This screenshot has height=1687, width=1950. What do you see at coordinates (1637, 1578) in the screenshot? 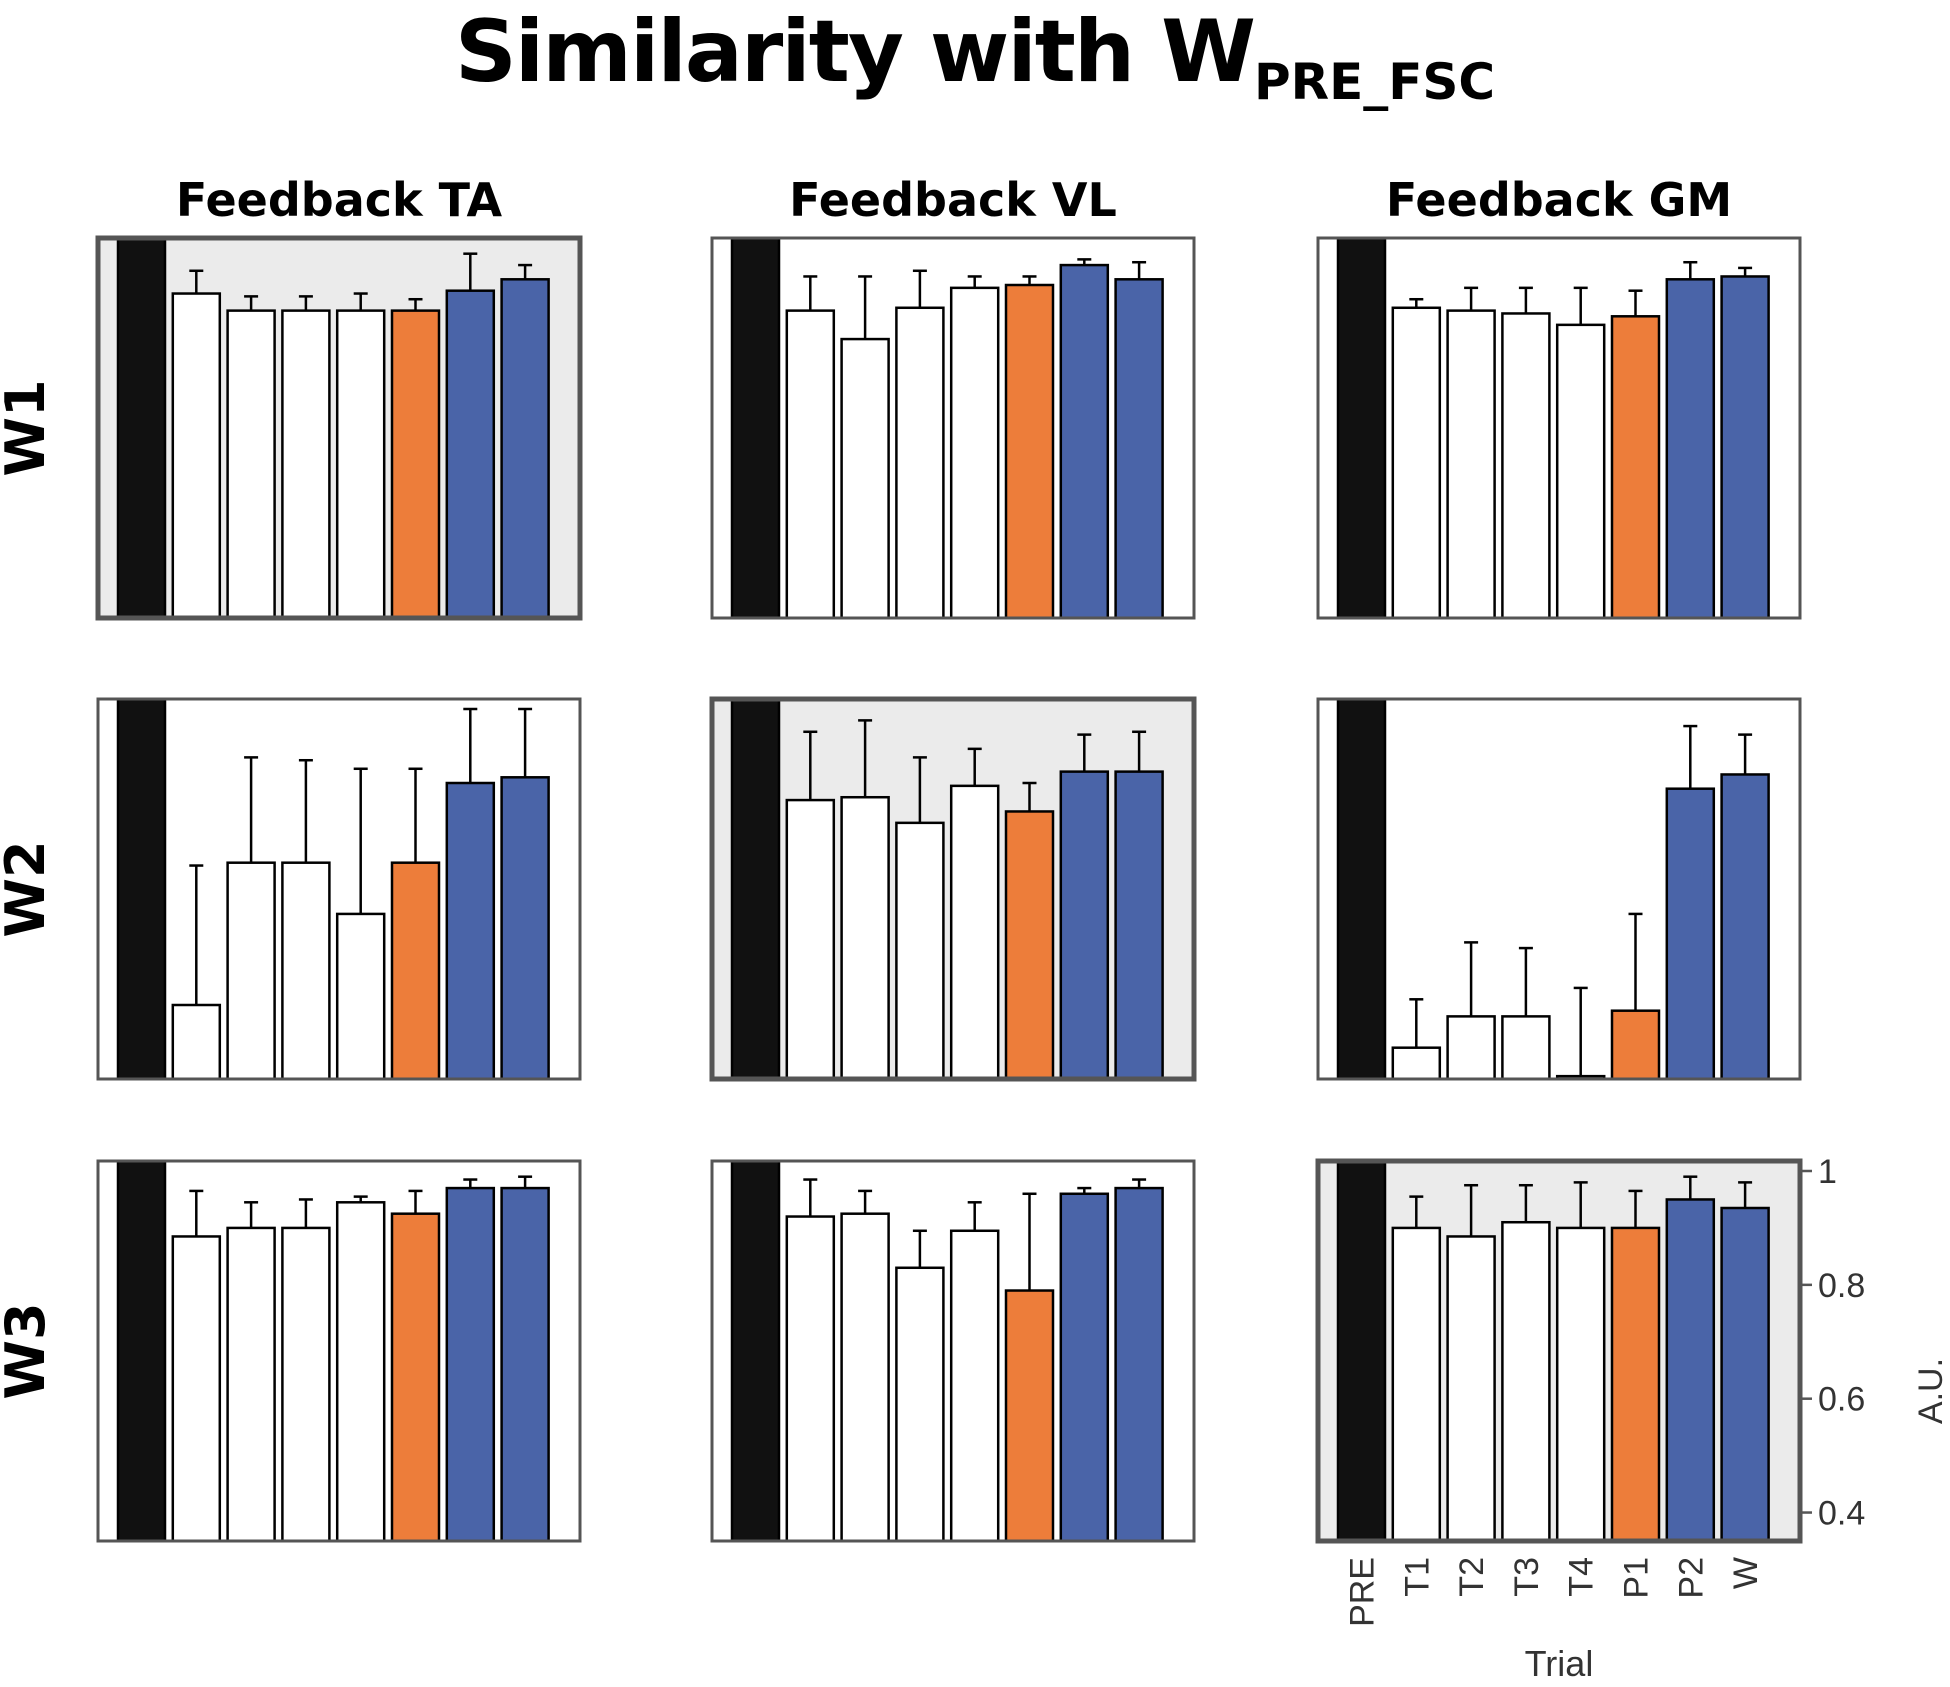
I see `x-tick-label: P1` at bounding box center [1637, 1578].